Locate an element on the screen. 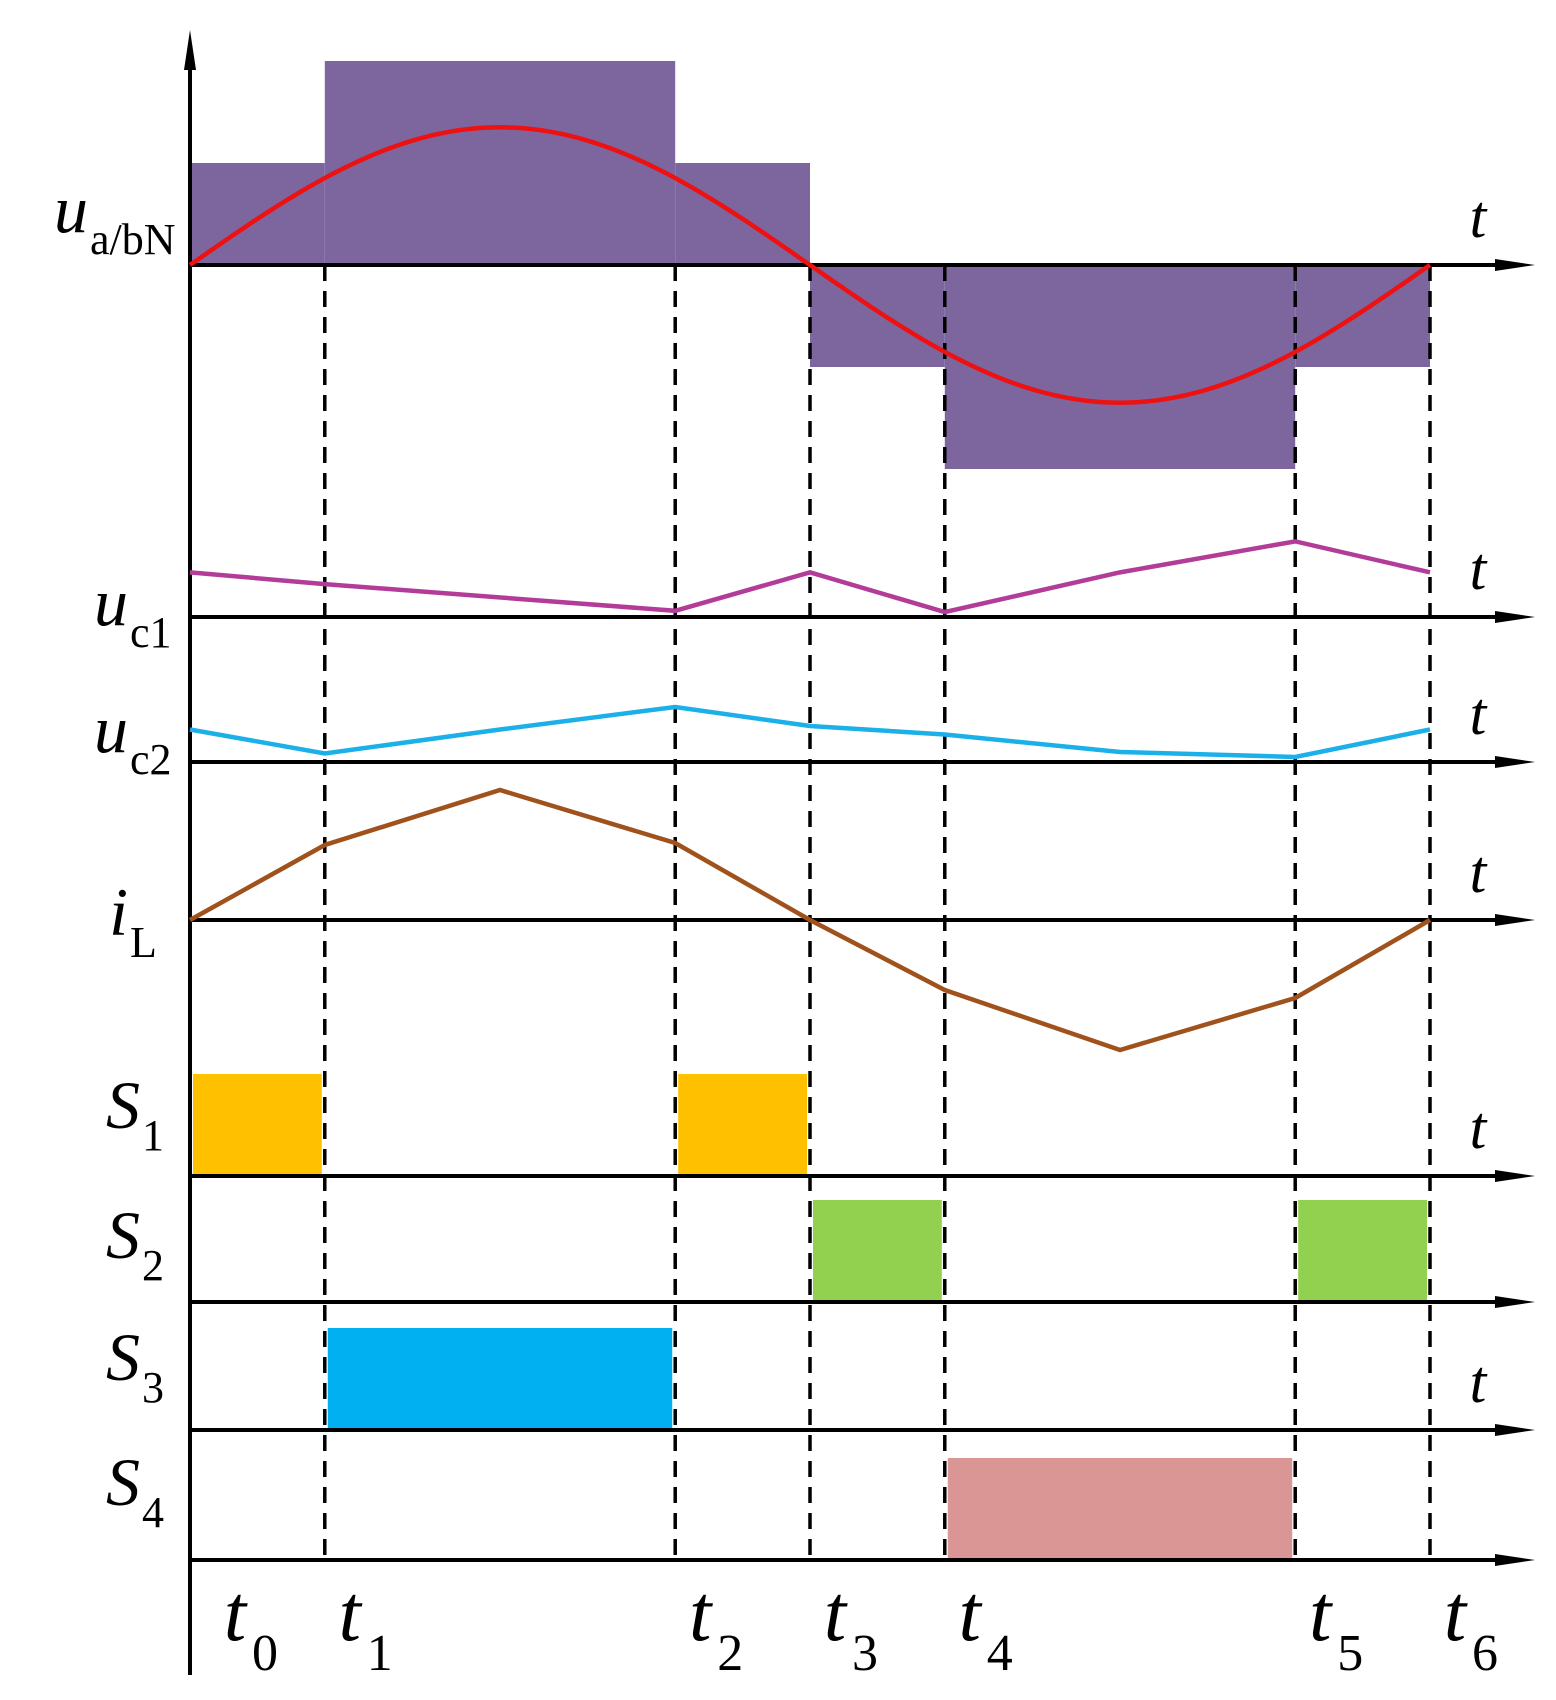  uc2-label-main: u is located at coordinates (111, 729).